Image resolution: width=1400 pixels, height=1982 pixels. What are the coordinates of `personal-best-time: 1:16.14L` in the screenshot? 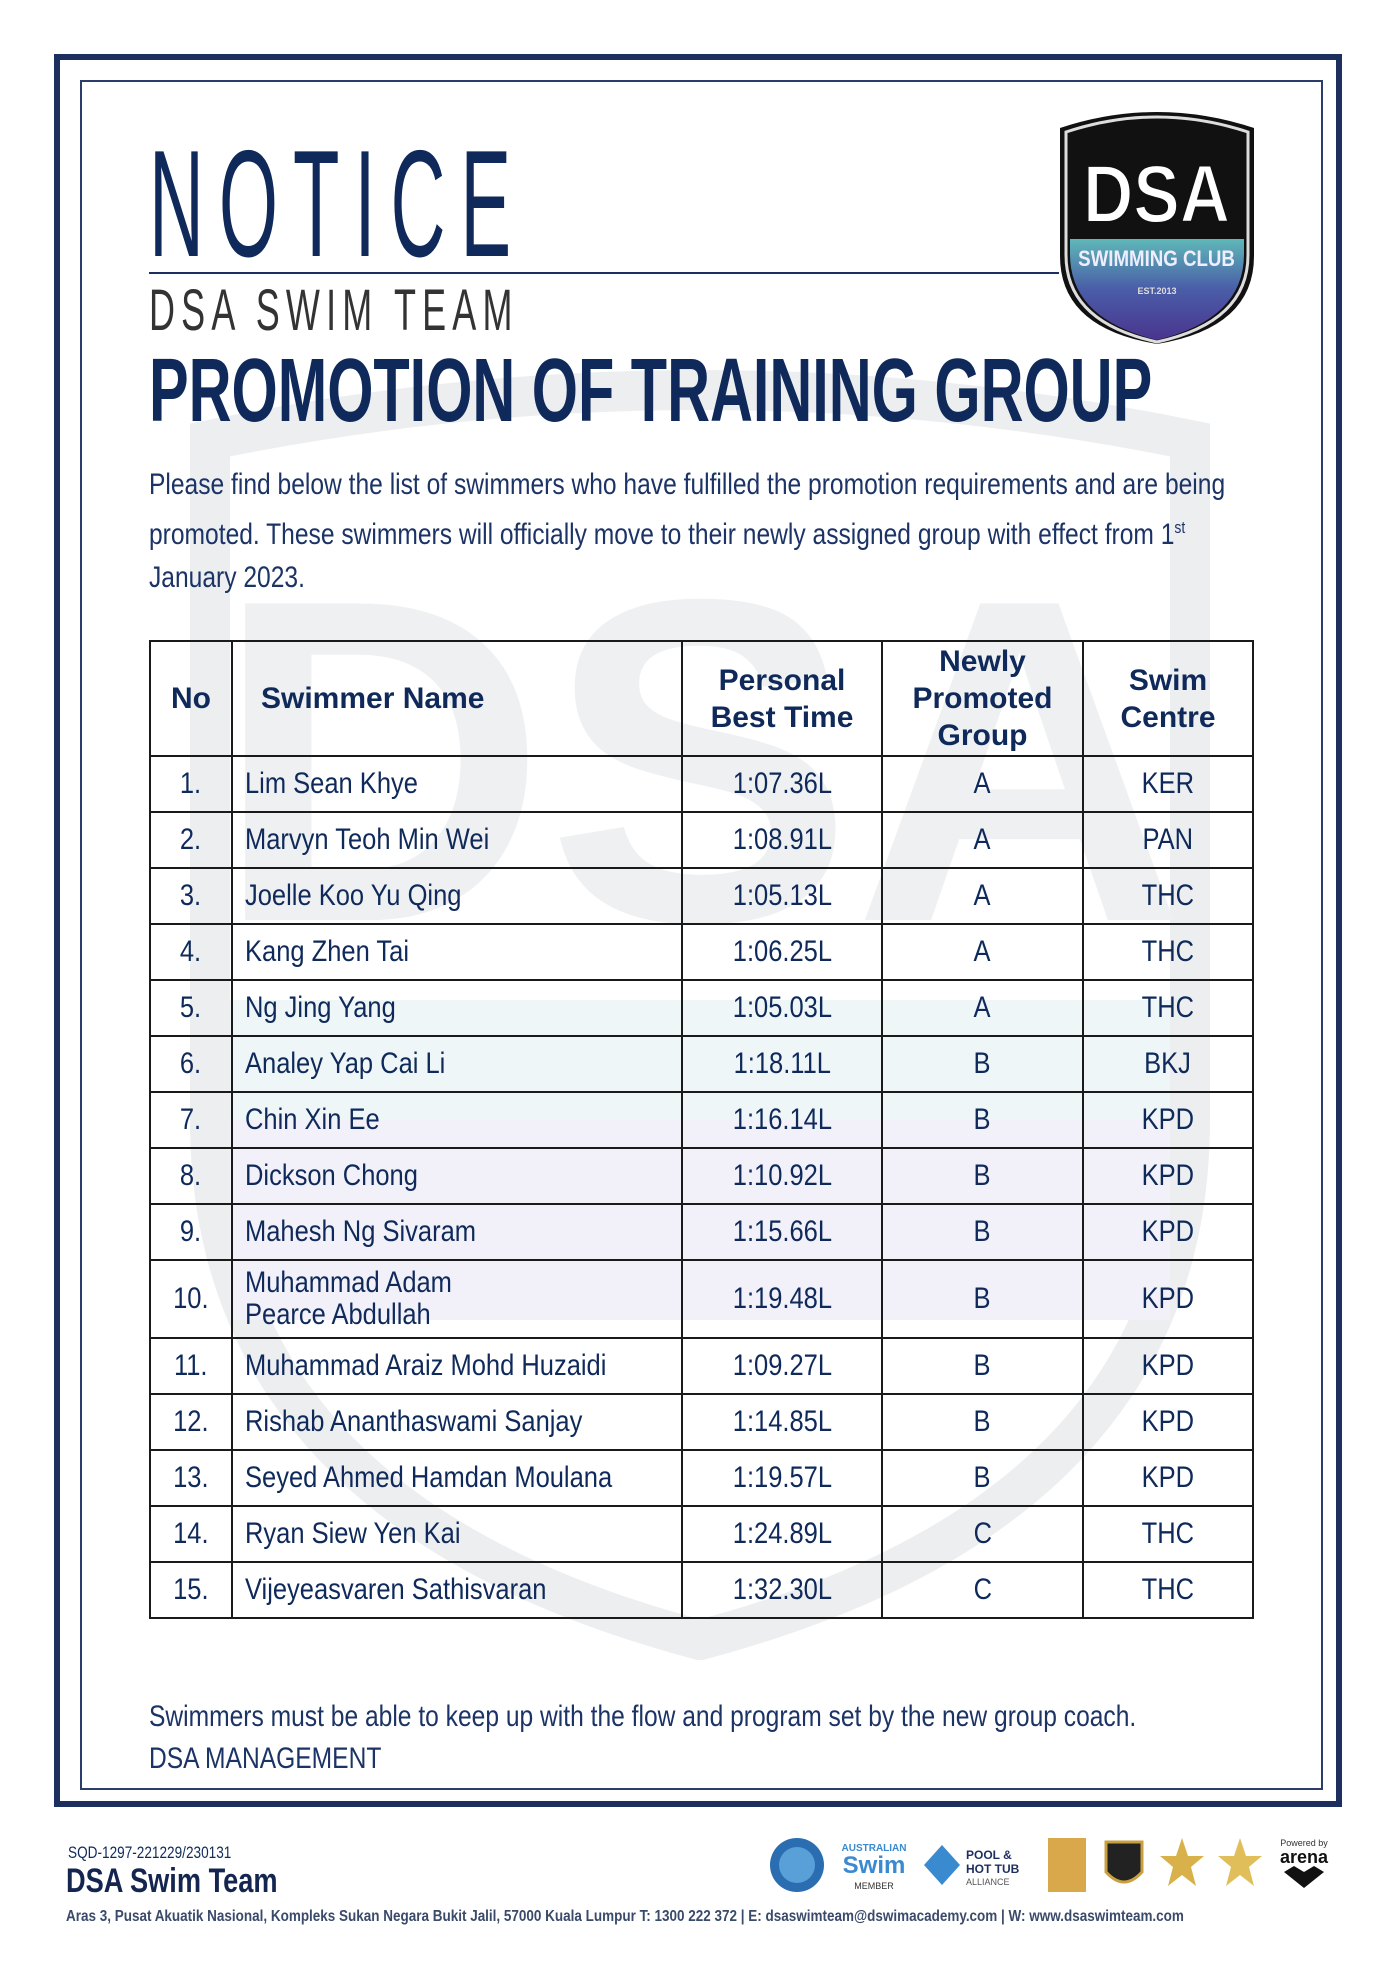 It's located at (782, 1120).